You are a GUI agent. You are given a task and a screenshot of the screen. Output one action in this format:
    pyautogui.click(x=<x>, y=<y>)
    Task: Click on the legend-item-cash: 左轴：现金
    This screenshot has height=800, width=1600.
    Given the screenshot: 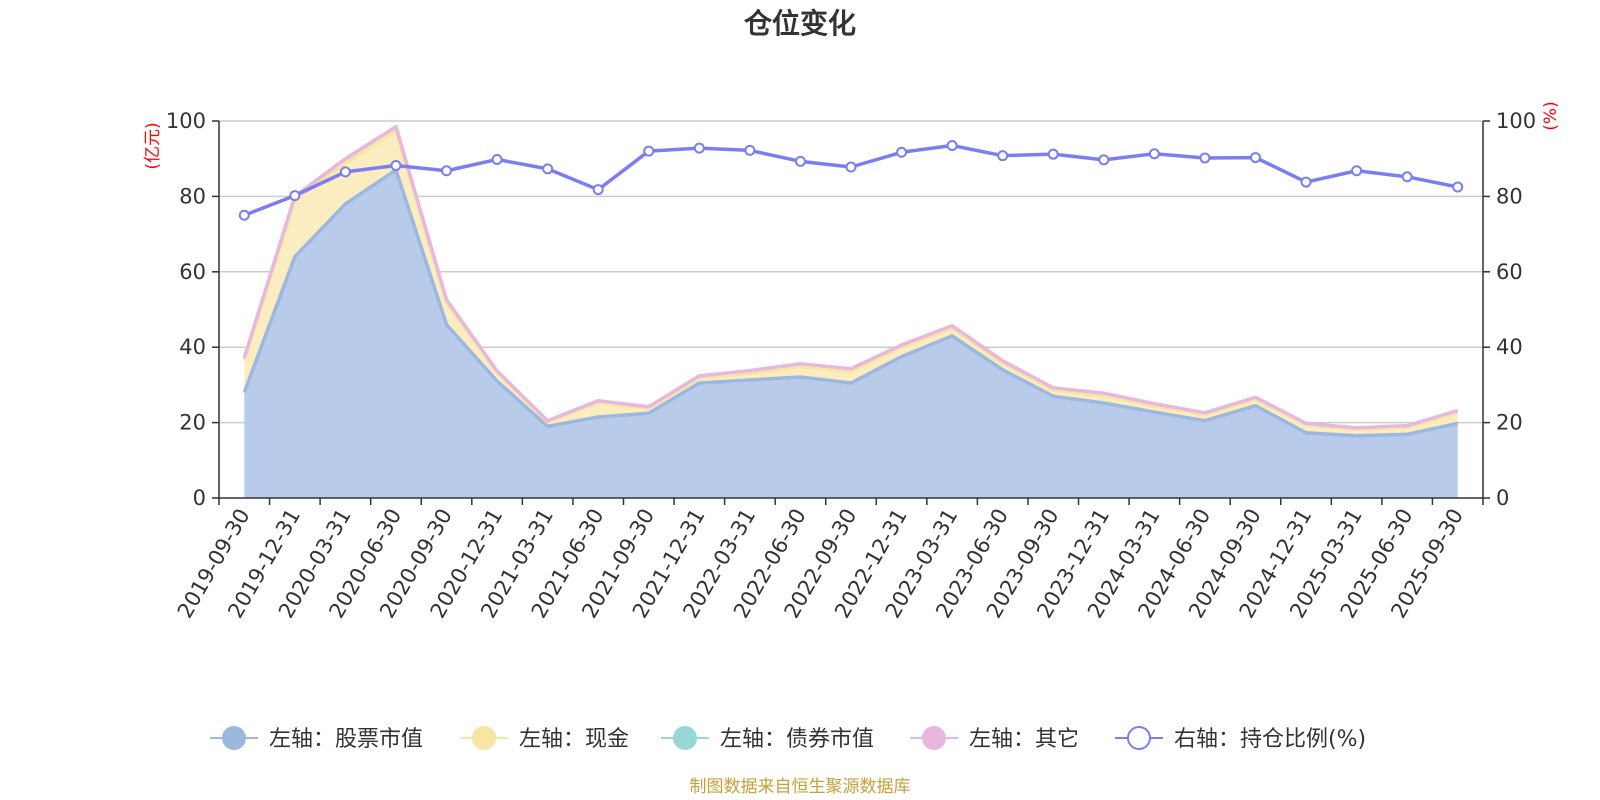 What is the action you would take?
    pyautogui.click(x=544, y=739)
    